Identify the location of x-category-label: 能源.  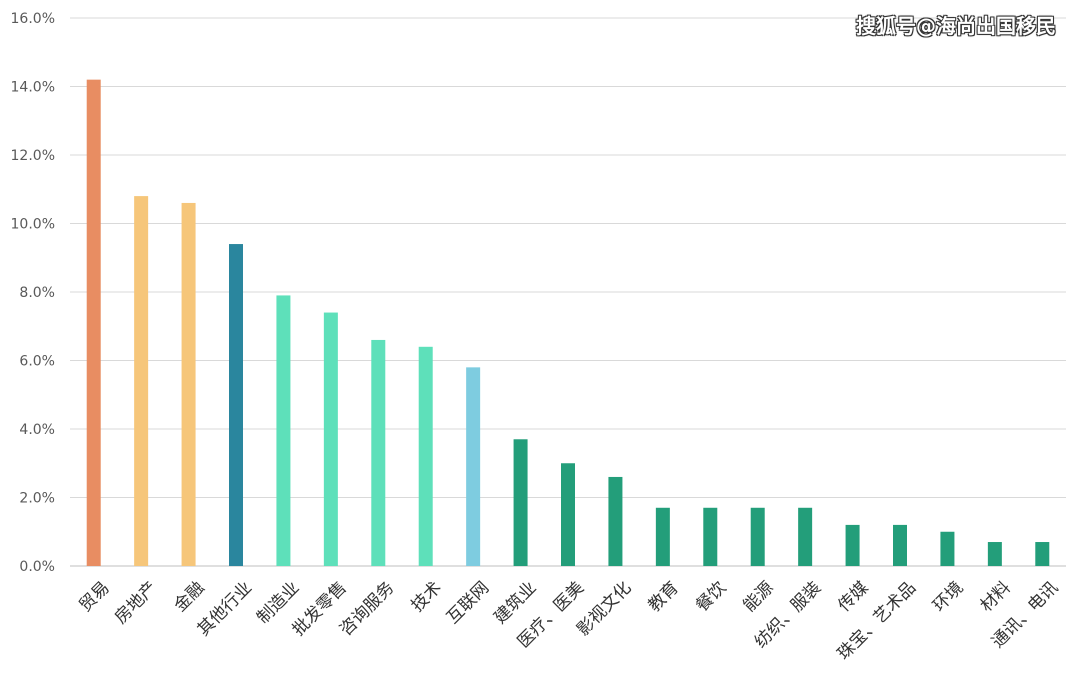
(759, 597).